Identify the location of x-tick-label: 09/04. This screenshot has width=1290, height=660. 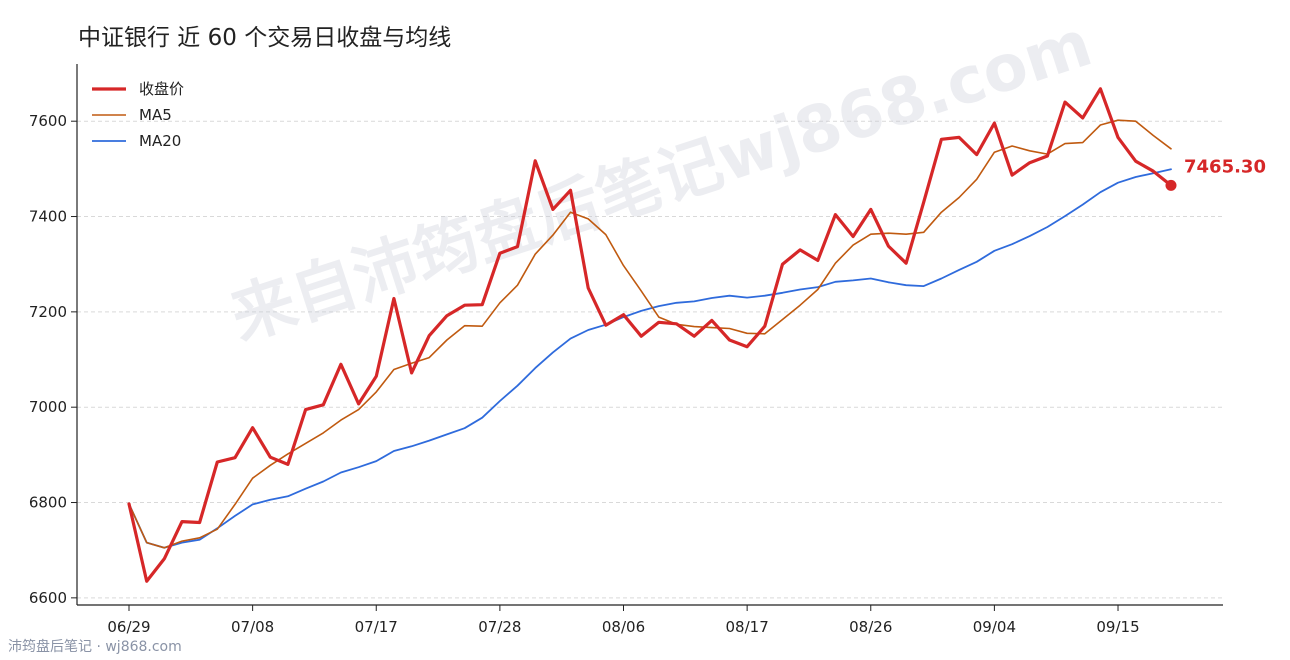
(994, 627).